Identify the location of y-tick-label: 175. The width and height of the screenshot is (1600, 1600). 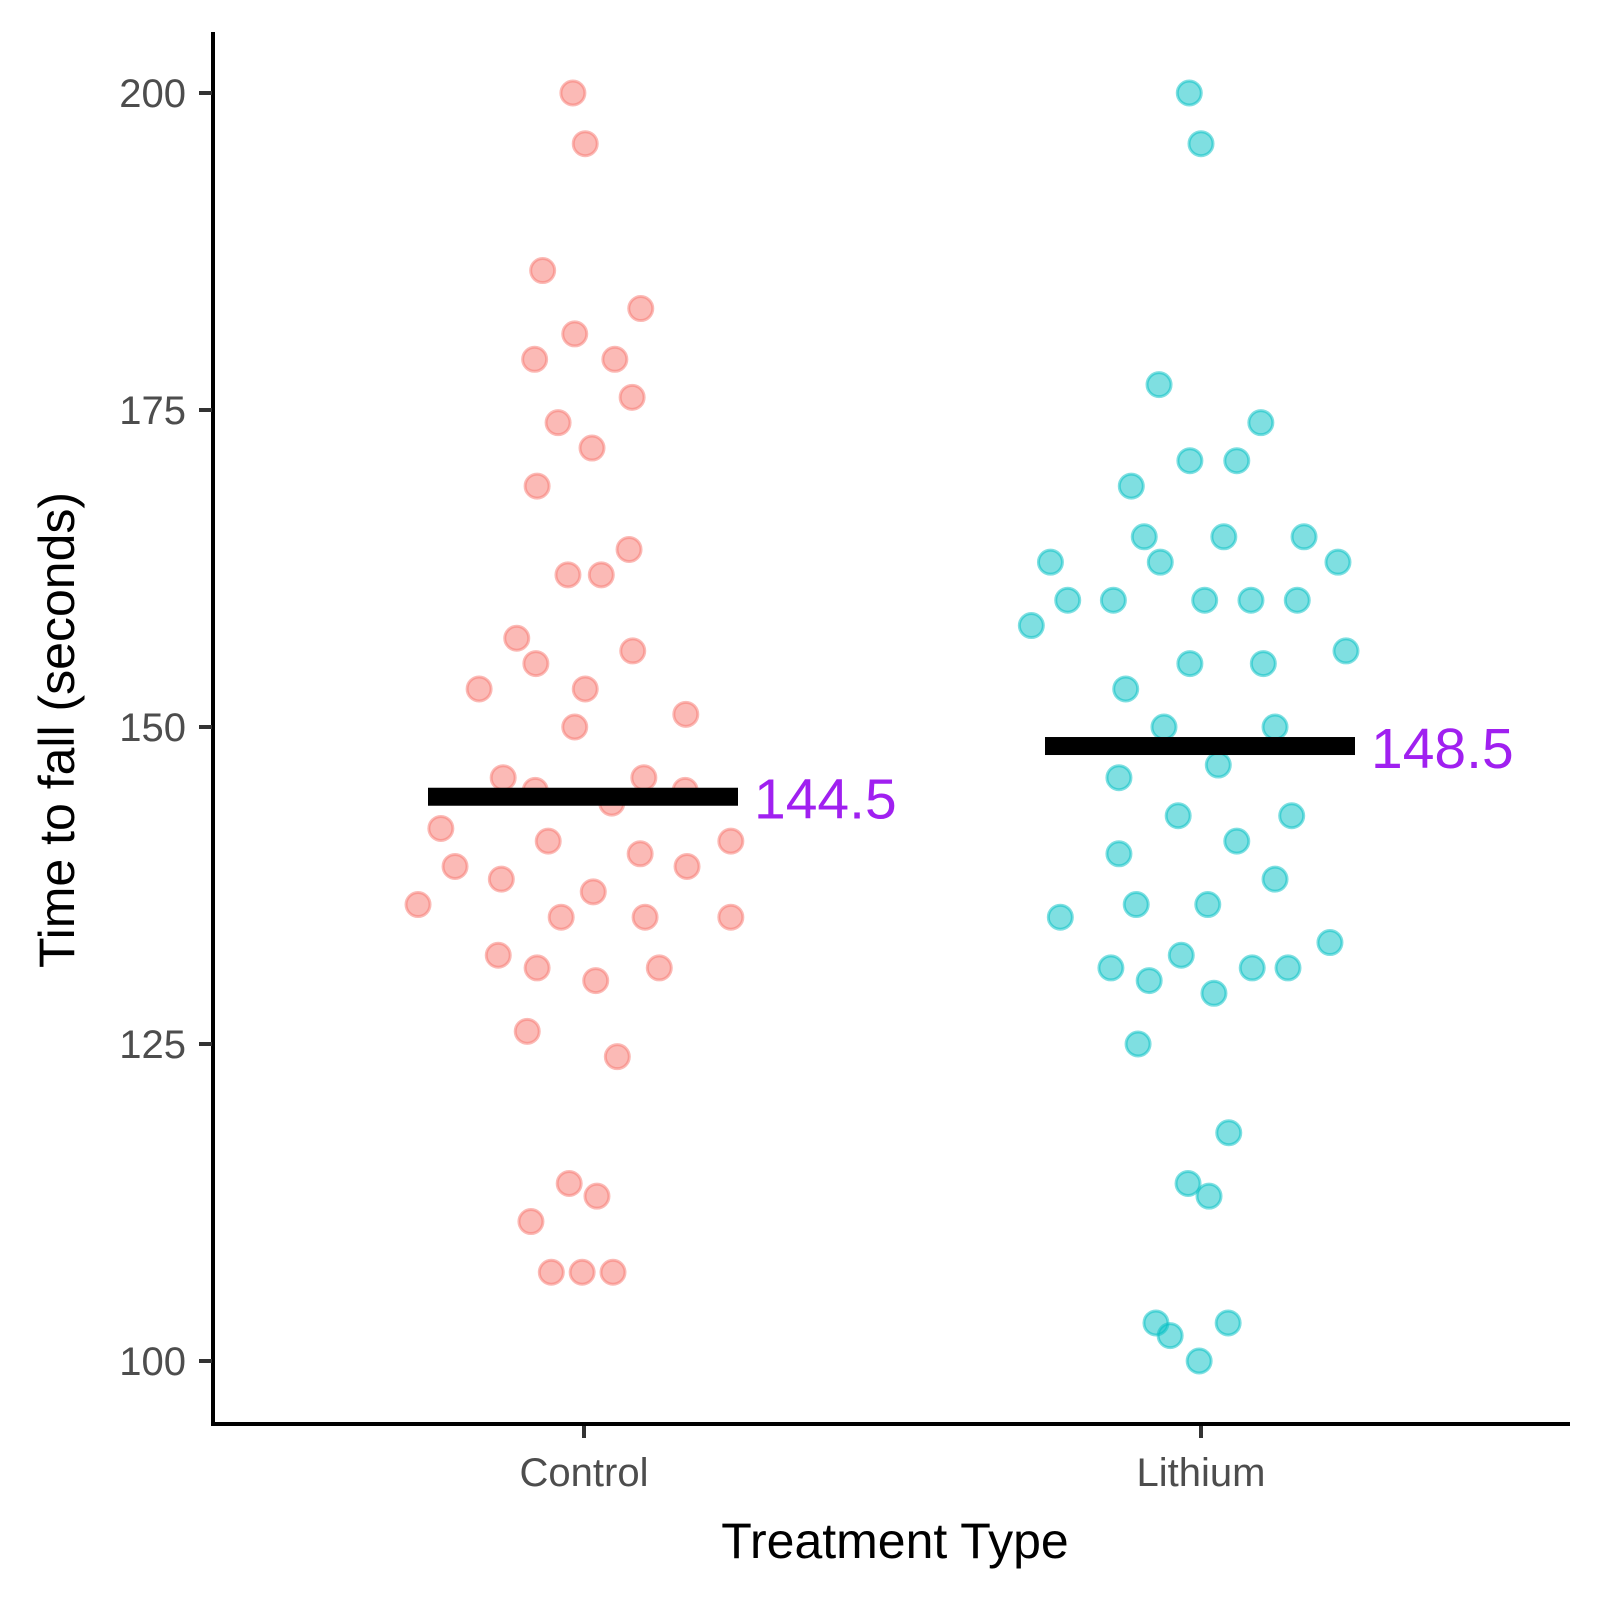
(152, 411).